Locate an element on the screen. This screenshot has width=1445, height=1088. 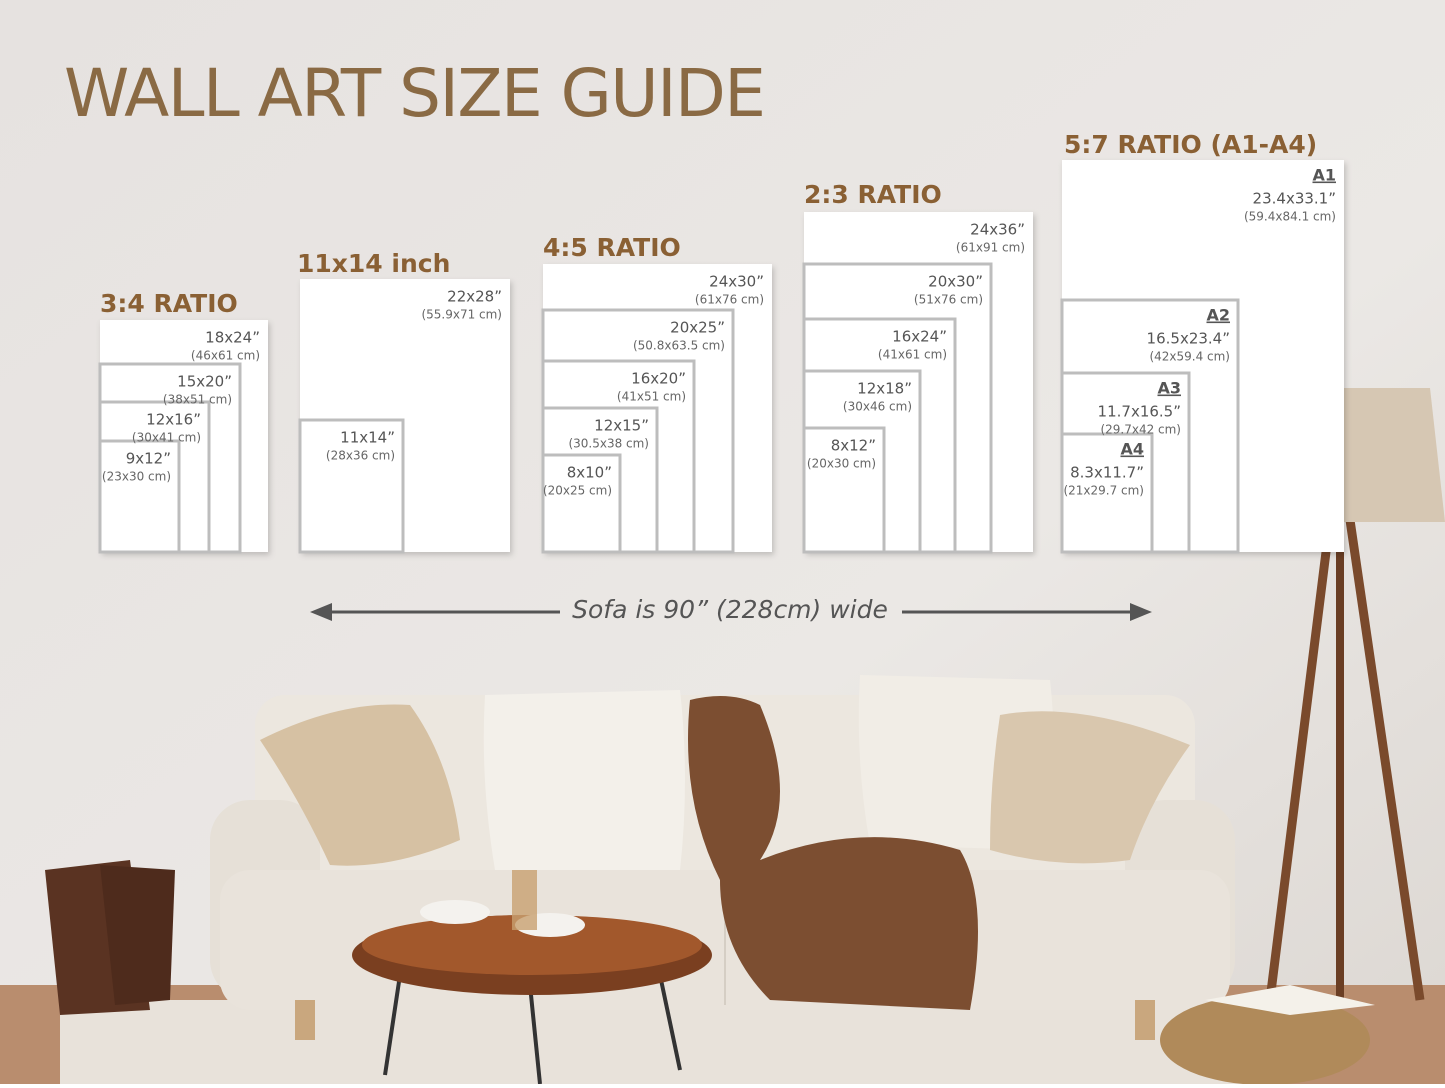
rug is located at coordinates (660, 1042).